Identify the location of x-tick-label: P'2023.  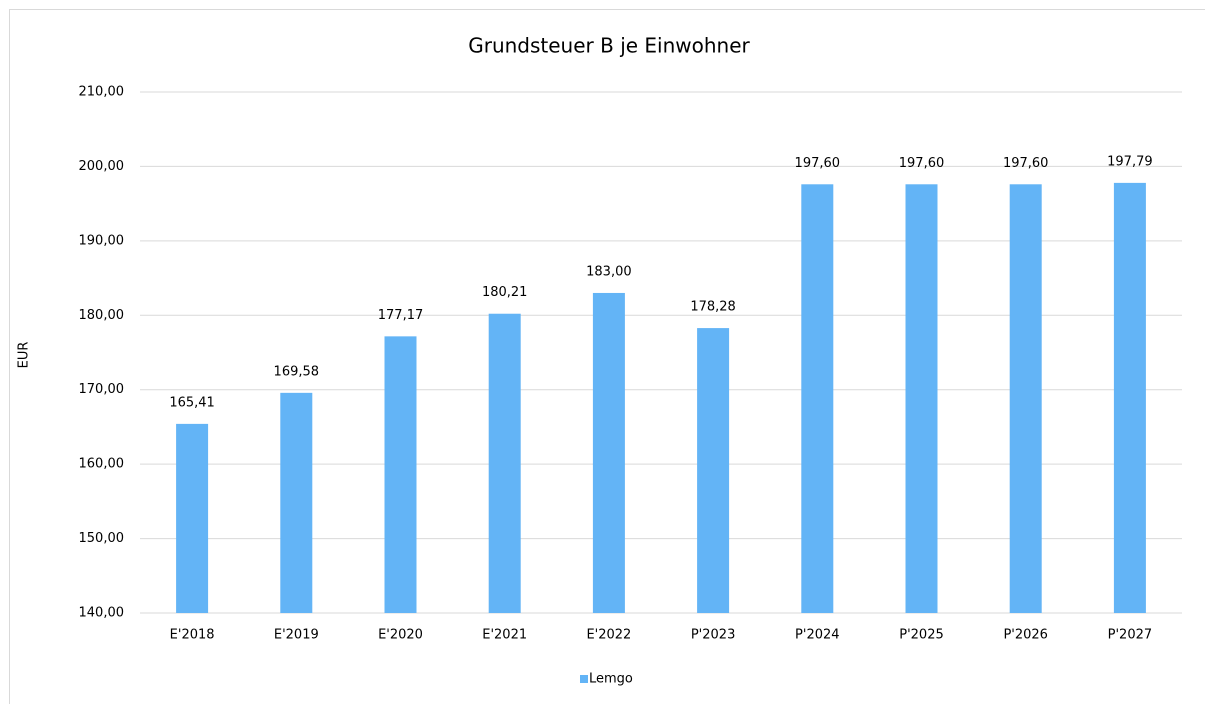
(713, 635).